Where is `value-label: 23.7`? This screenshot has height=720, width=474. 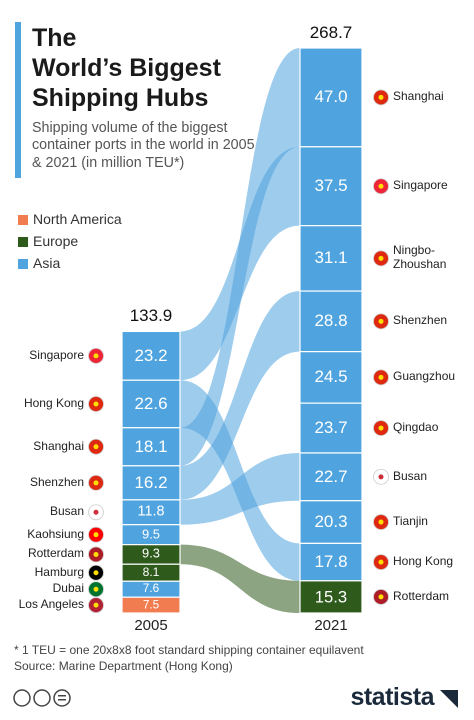
value-label: 23.7 is located at coordinates (331, 428).